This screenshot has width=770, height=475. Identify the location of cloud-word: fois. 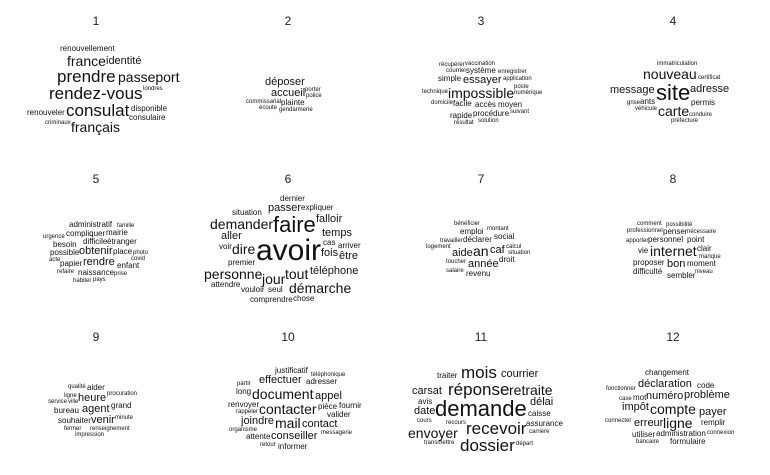
(330, 253).